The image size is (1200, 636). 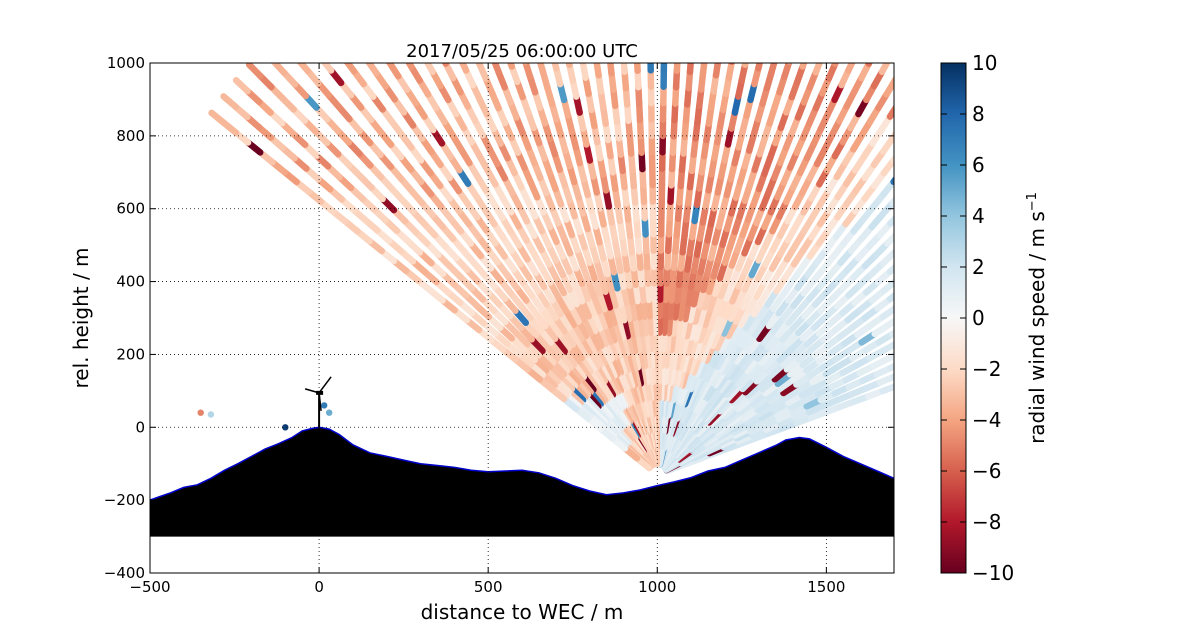 What do you see at coordinates (986, 522) in the screenshot?
I see `colorbar-tick-label: −8` at bounding box center [986, 522].